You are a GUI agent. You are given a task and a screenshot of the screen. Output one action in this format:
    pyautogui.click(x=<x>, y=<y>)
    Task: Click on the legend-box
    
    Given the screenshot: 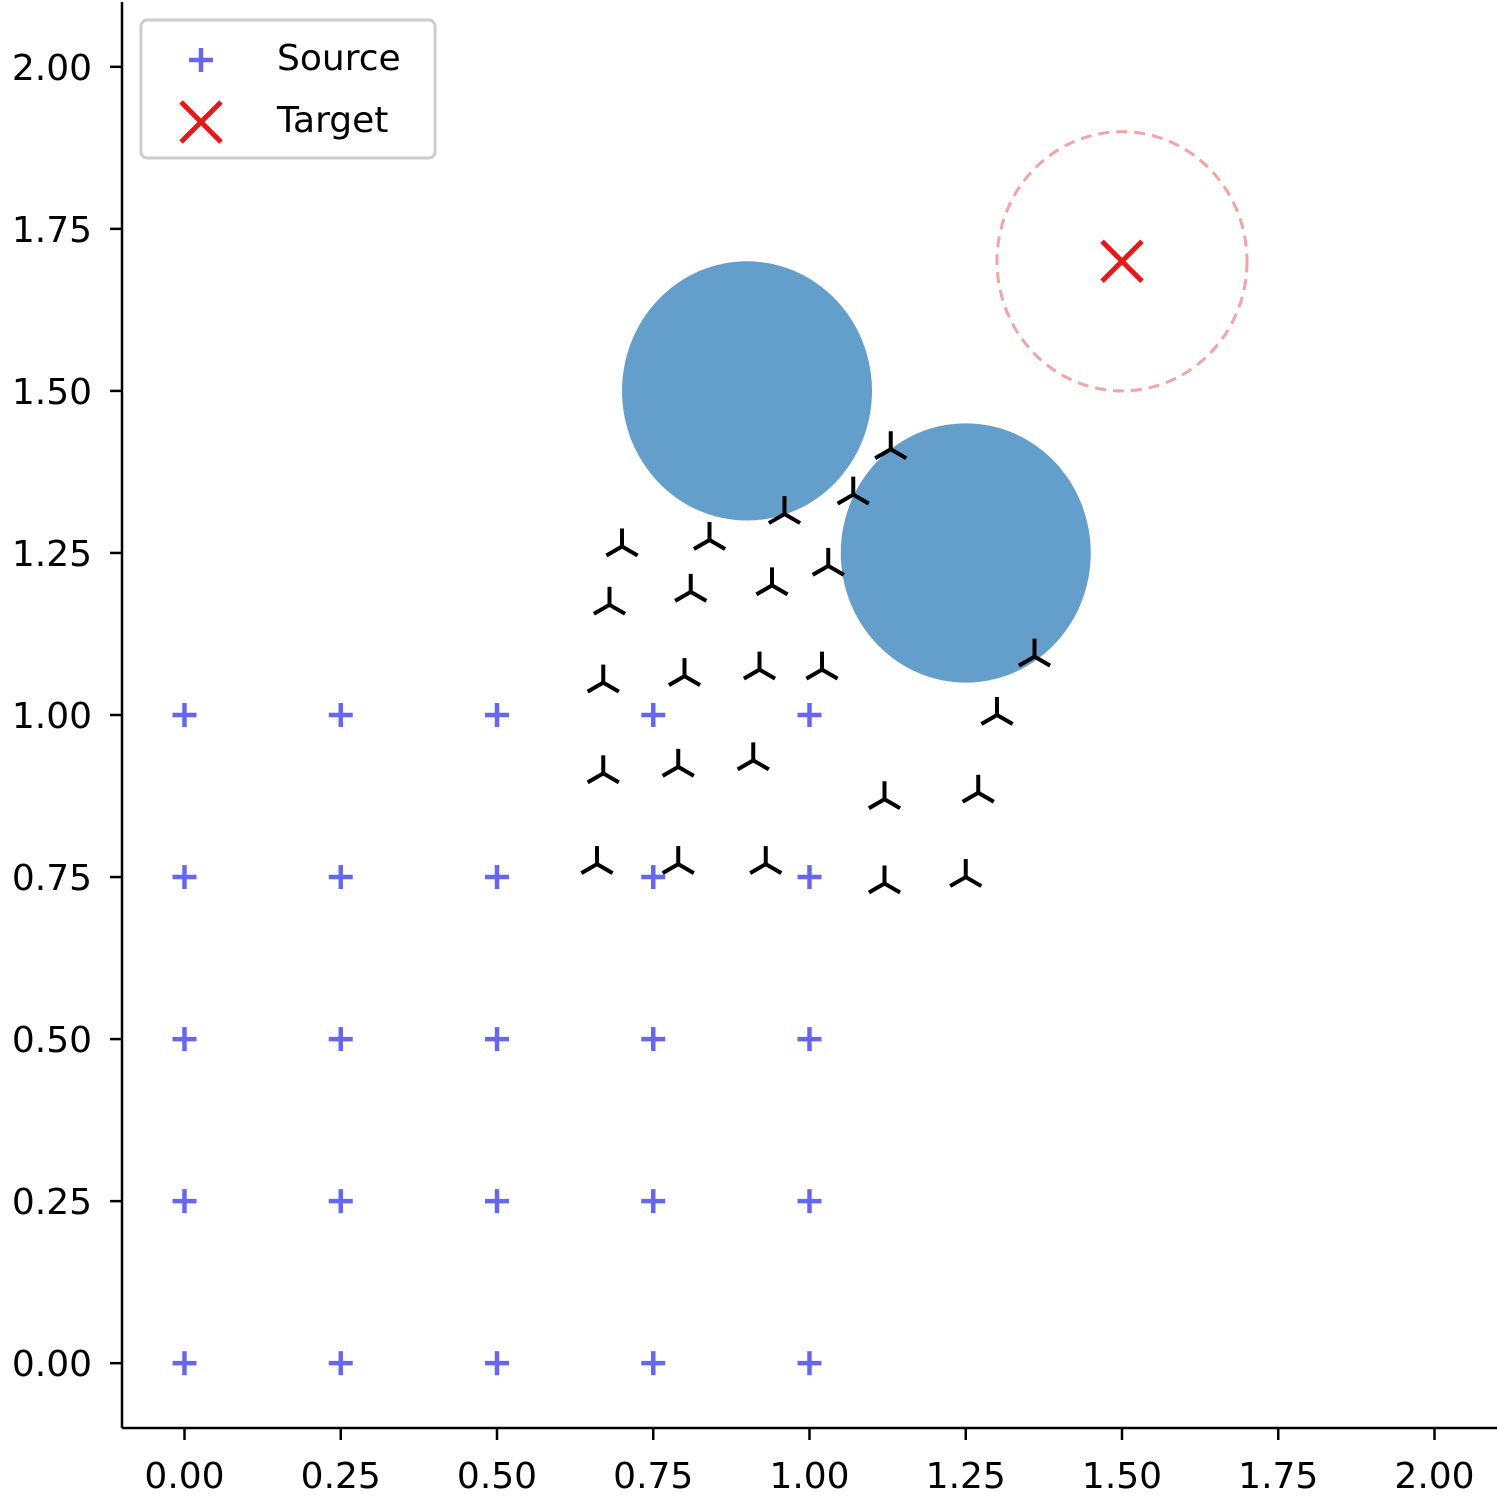 What is the action you would take?
    pyautogui.click(x=288, y=89)
    